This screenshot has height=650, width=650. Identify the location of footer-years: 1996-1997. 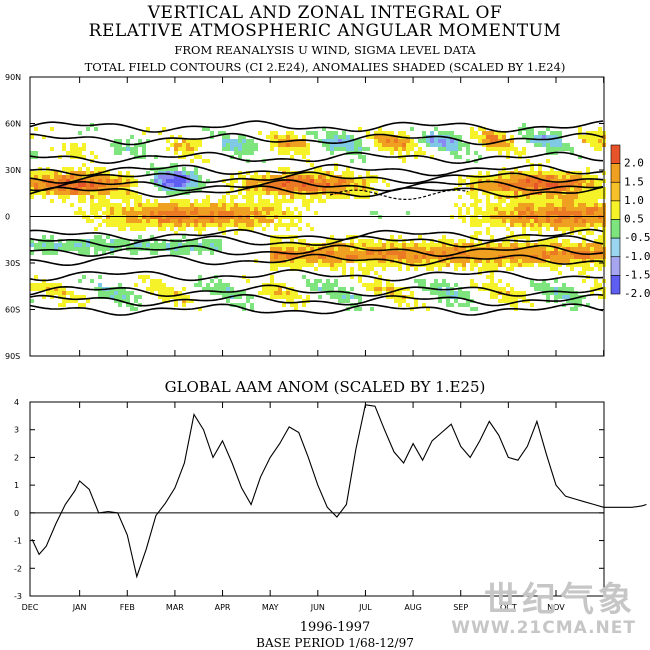
(335, 627).